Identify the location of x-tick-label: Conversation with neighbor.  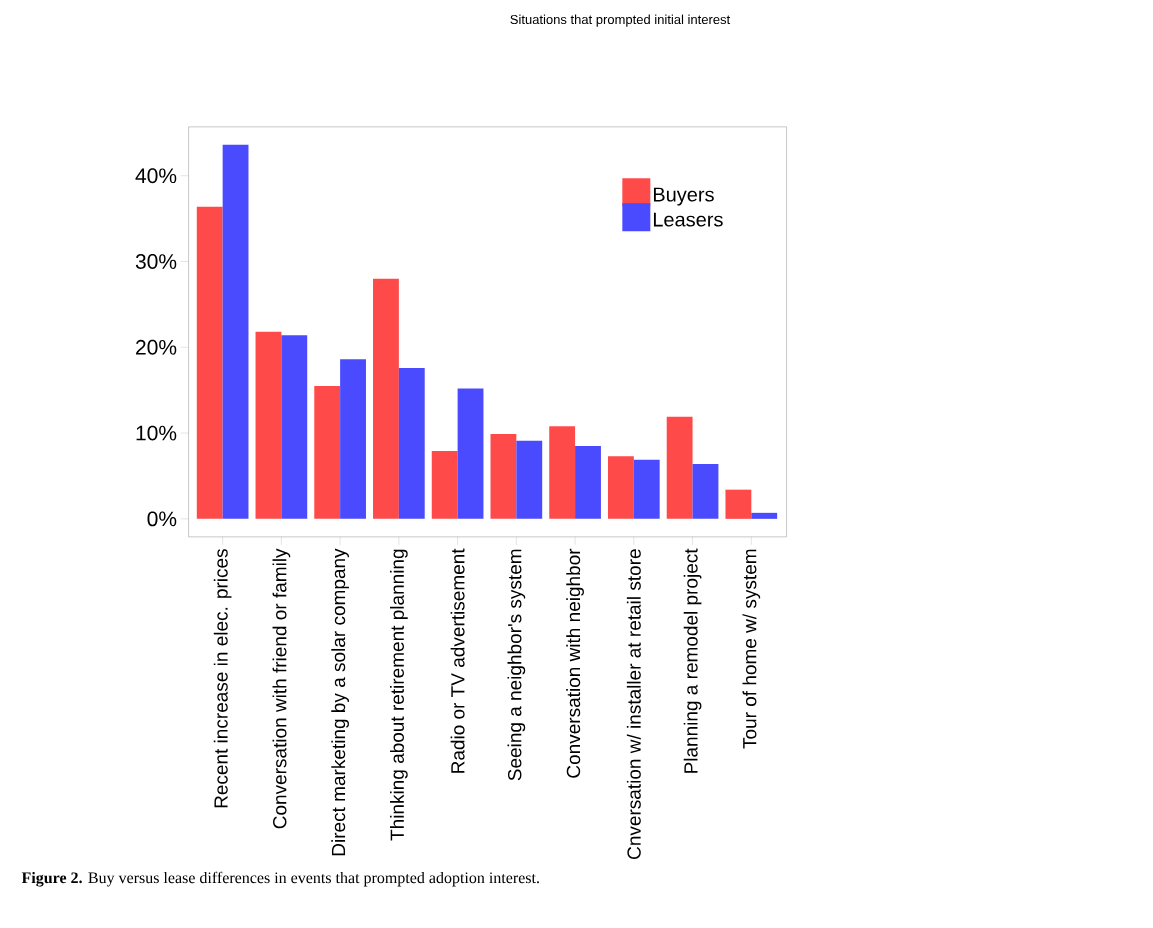
(575, 663).